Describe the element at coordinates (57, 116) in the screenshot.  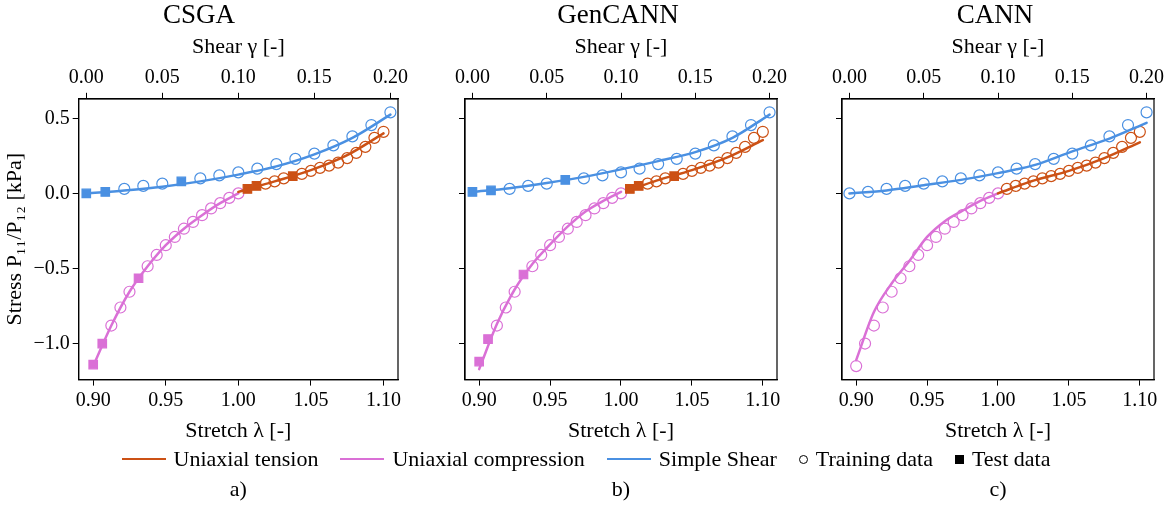
I see `y-tick-label: 0.5` at that location.